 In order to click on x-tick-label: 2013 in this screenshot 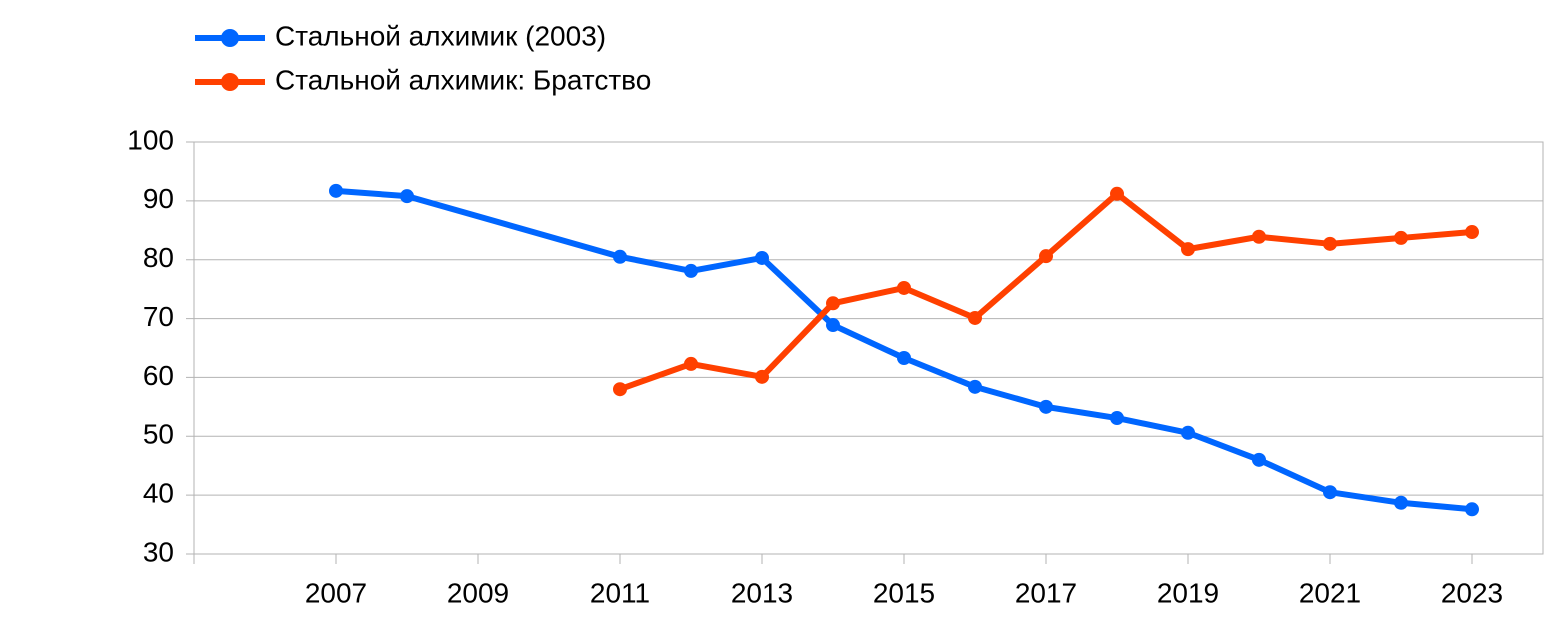, I will do `click(762, 592)`.